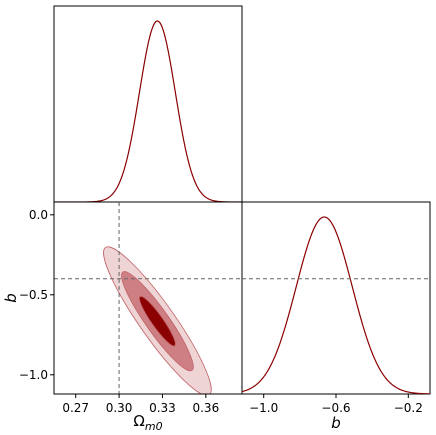 This screenshot has height=435, width=436. Describe the element at coordinates (336, 423) in the screenshot. I see `b-axis-title-bottom: b` at that location.